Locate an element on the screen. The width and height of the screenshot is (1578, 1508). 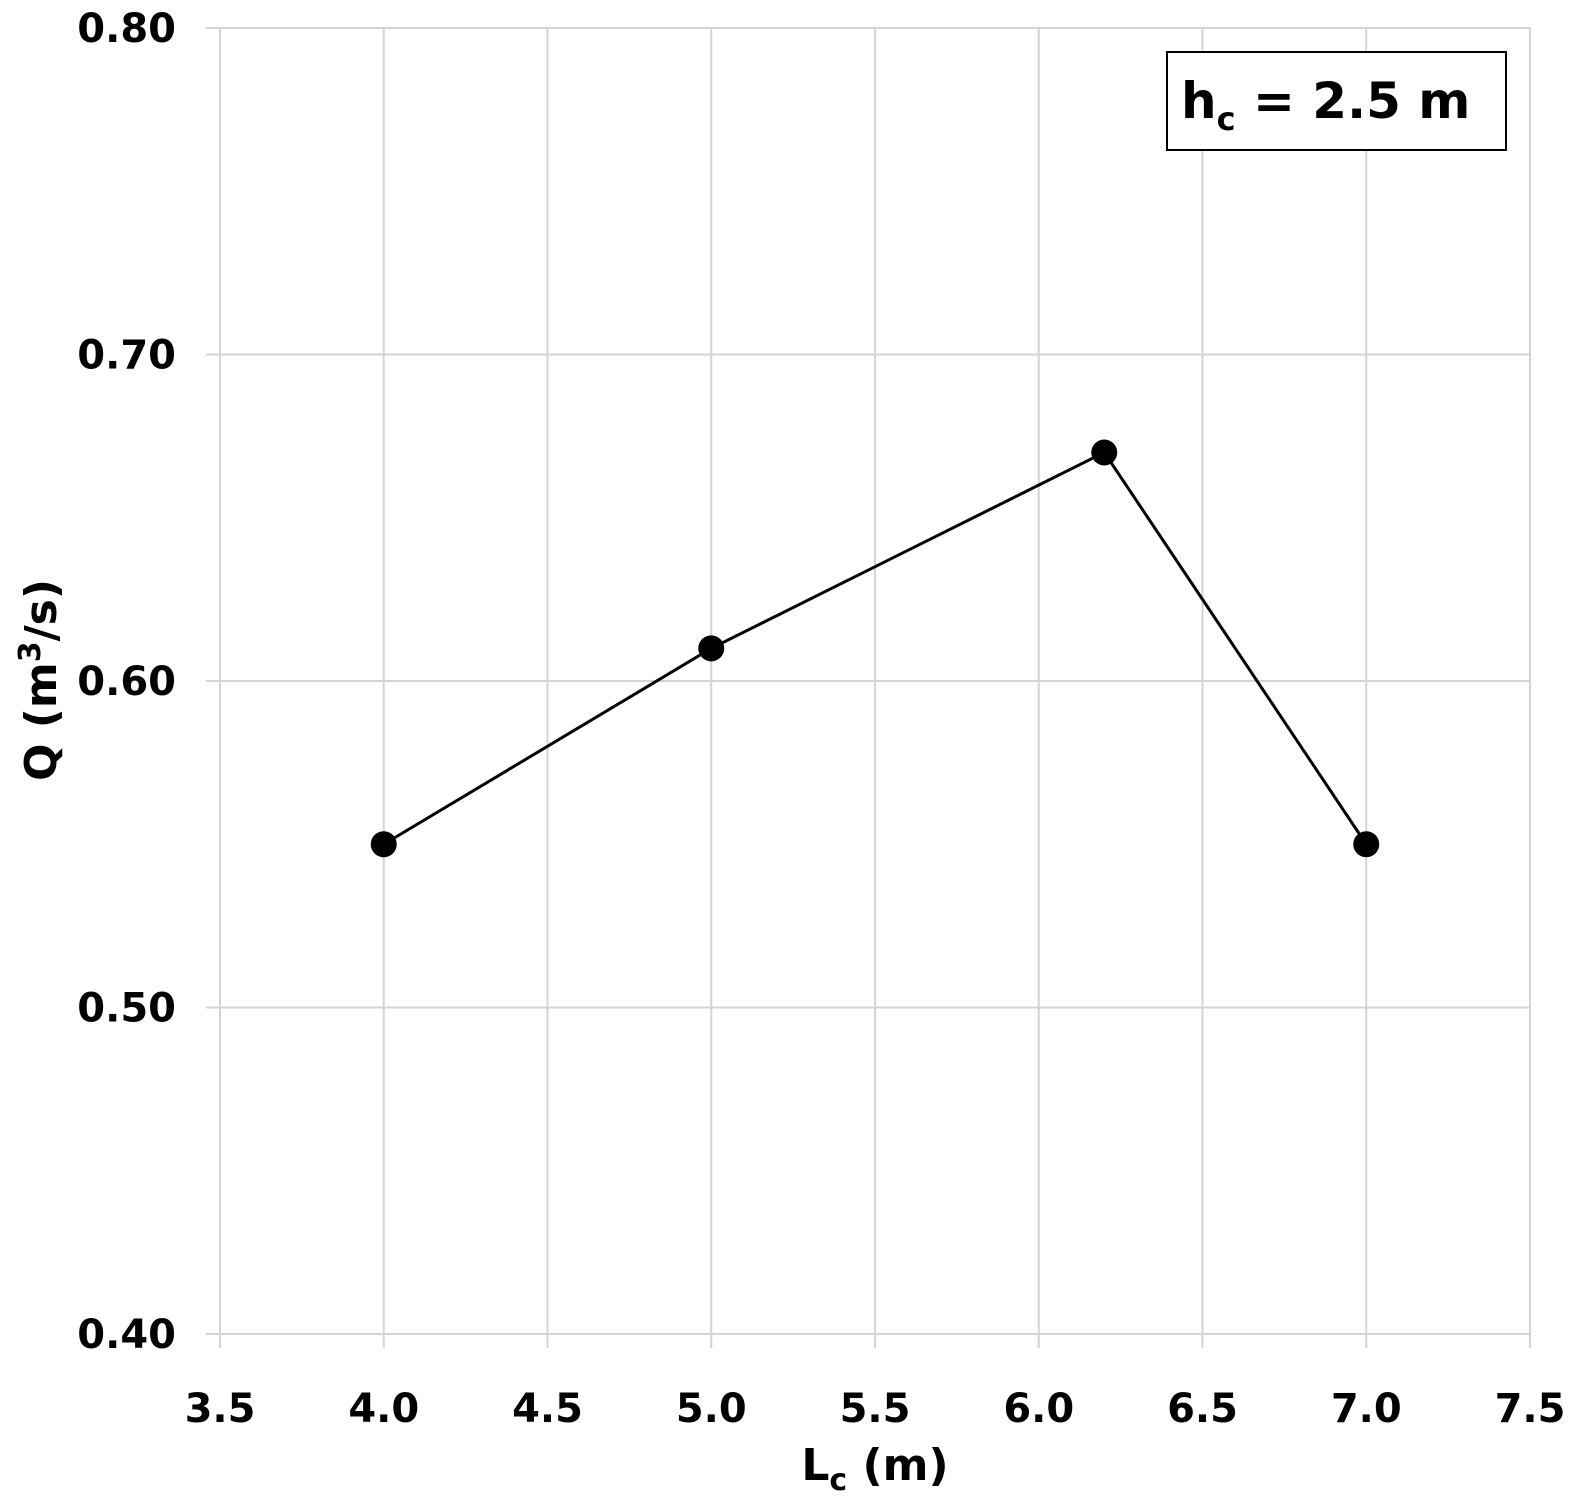
y-tick-label: 0.70 is located at coordinates (126, 356).